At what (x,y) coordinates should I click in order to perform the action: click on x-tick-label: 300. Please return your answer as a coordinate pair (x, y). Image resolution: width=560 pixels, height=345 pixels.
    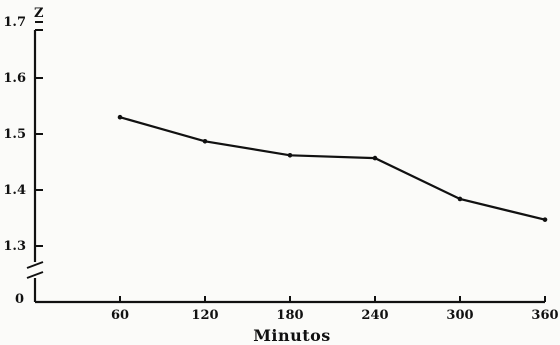
    Looking at the image, I should click on (459, 315).